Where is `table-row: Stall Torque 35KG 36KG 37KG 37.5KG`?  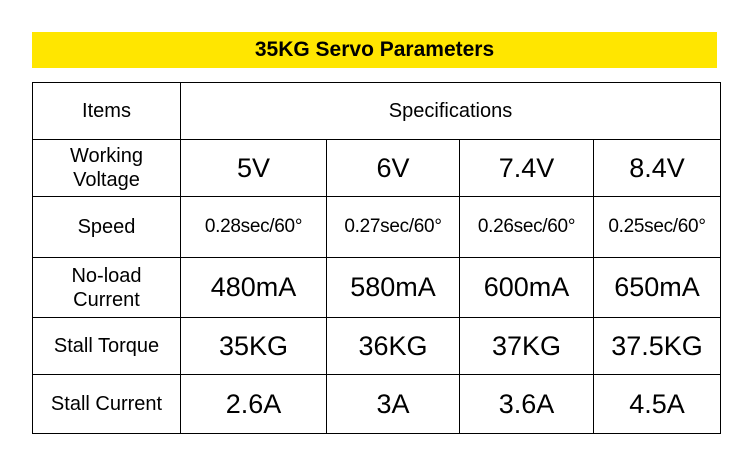 table-row: Stall Torque 35KG 36KG 37KG 37.5KG is located at coordinates (376, 346).